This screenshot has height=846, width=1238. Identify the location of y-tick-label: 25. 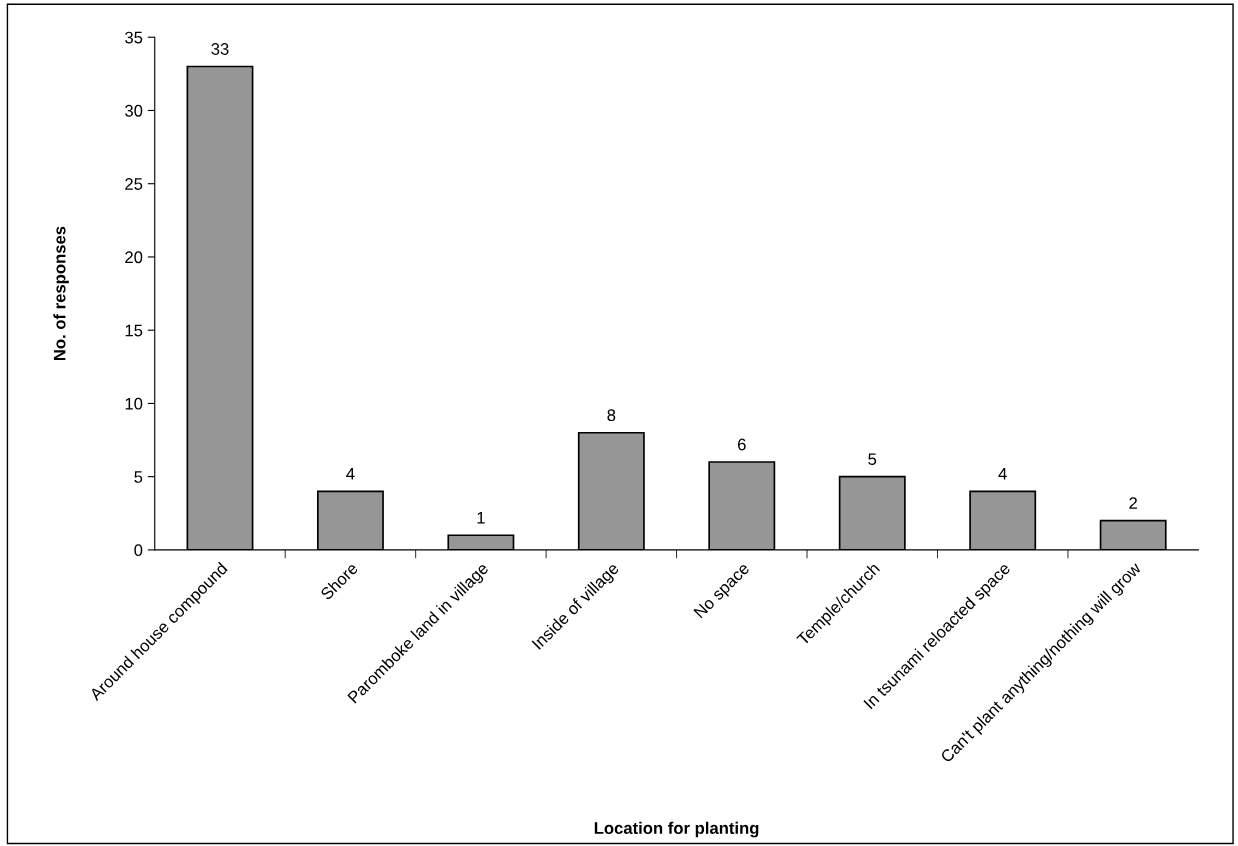
(134, 184).